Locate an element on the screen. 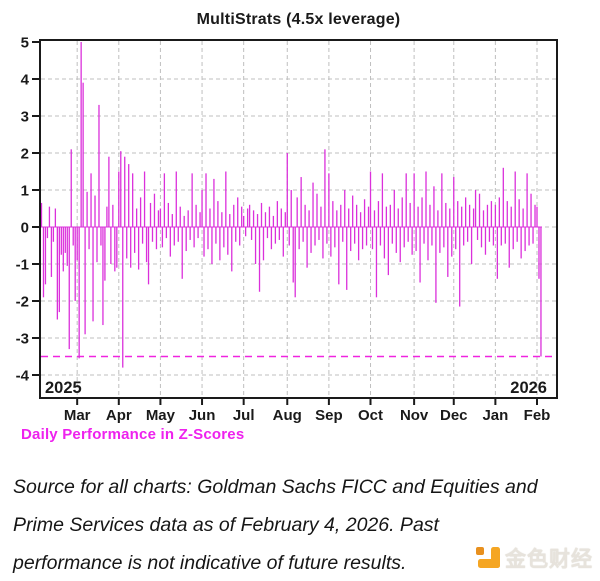 Image resolution: width=600 pixels, height=581 pixels. svg-text: Mar is located at coordinates (77, 415).